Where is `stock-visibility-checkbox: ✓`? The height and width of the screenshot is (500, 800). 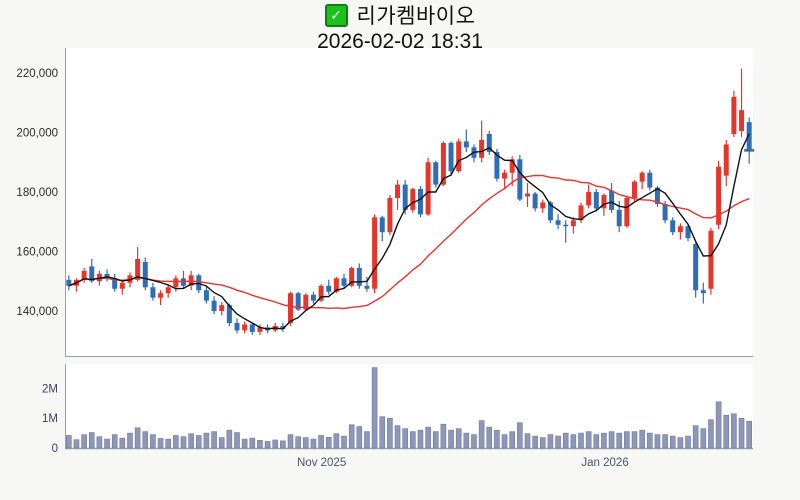 stock-visibility-checkbox: ✓ is located at coordinates (336, 15).